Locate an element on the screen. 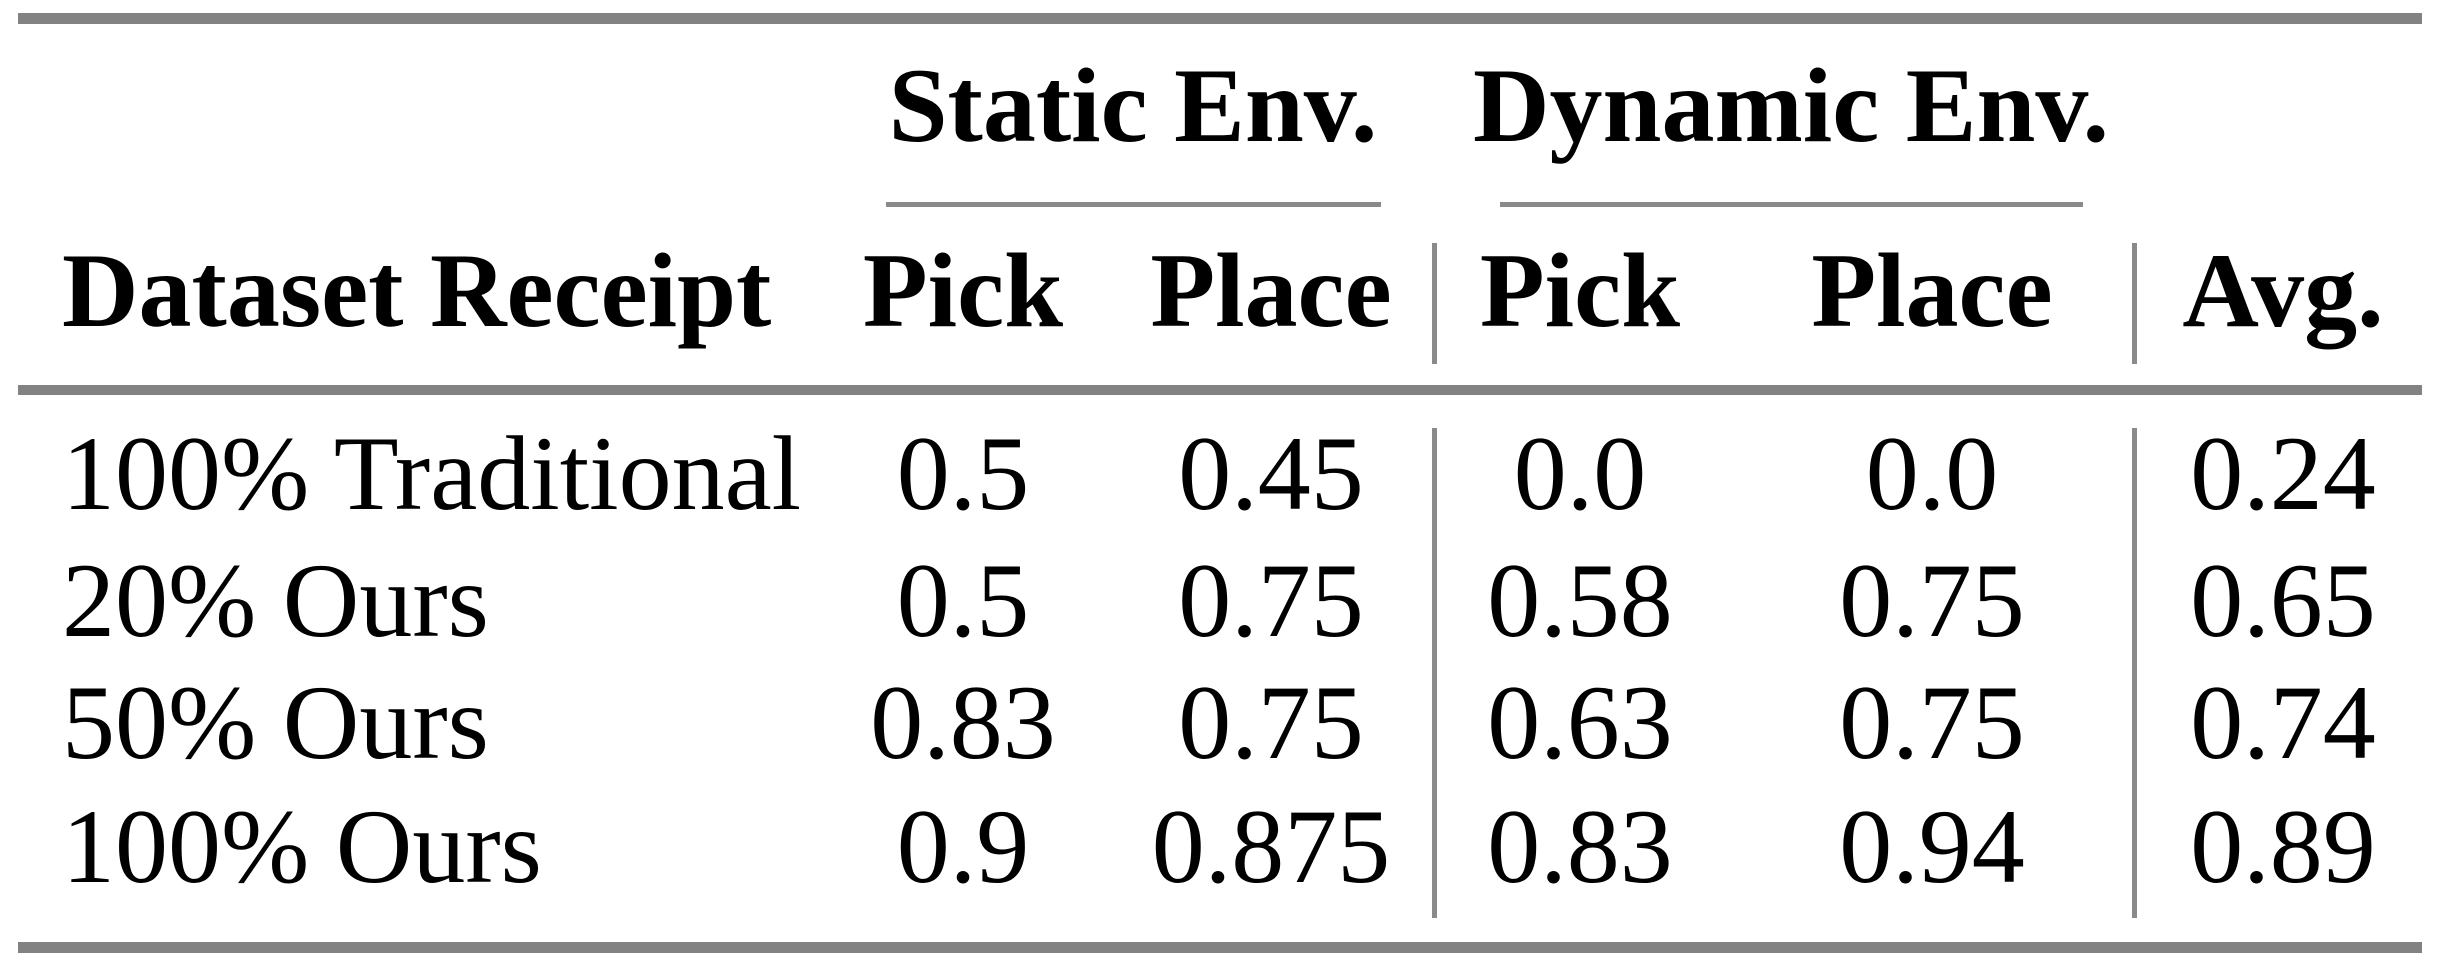  cell-avg: 0.89 is located at coordinates (2283, 846).